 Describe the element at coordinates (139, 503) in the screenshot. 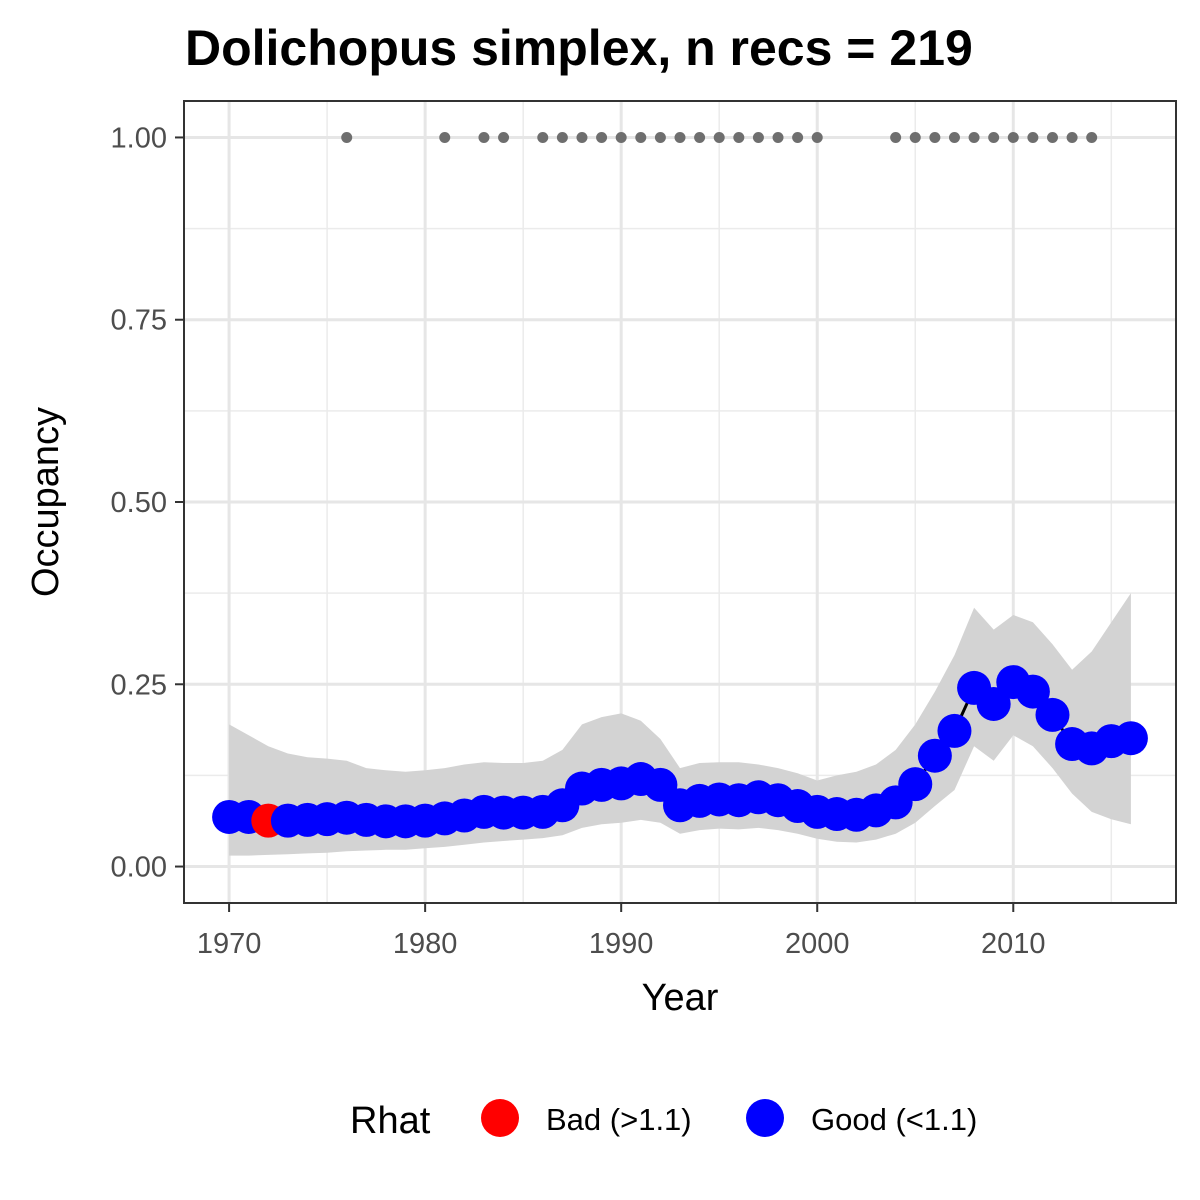

I see `y-tick-label: 0.50` at that location.